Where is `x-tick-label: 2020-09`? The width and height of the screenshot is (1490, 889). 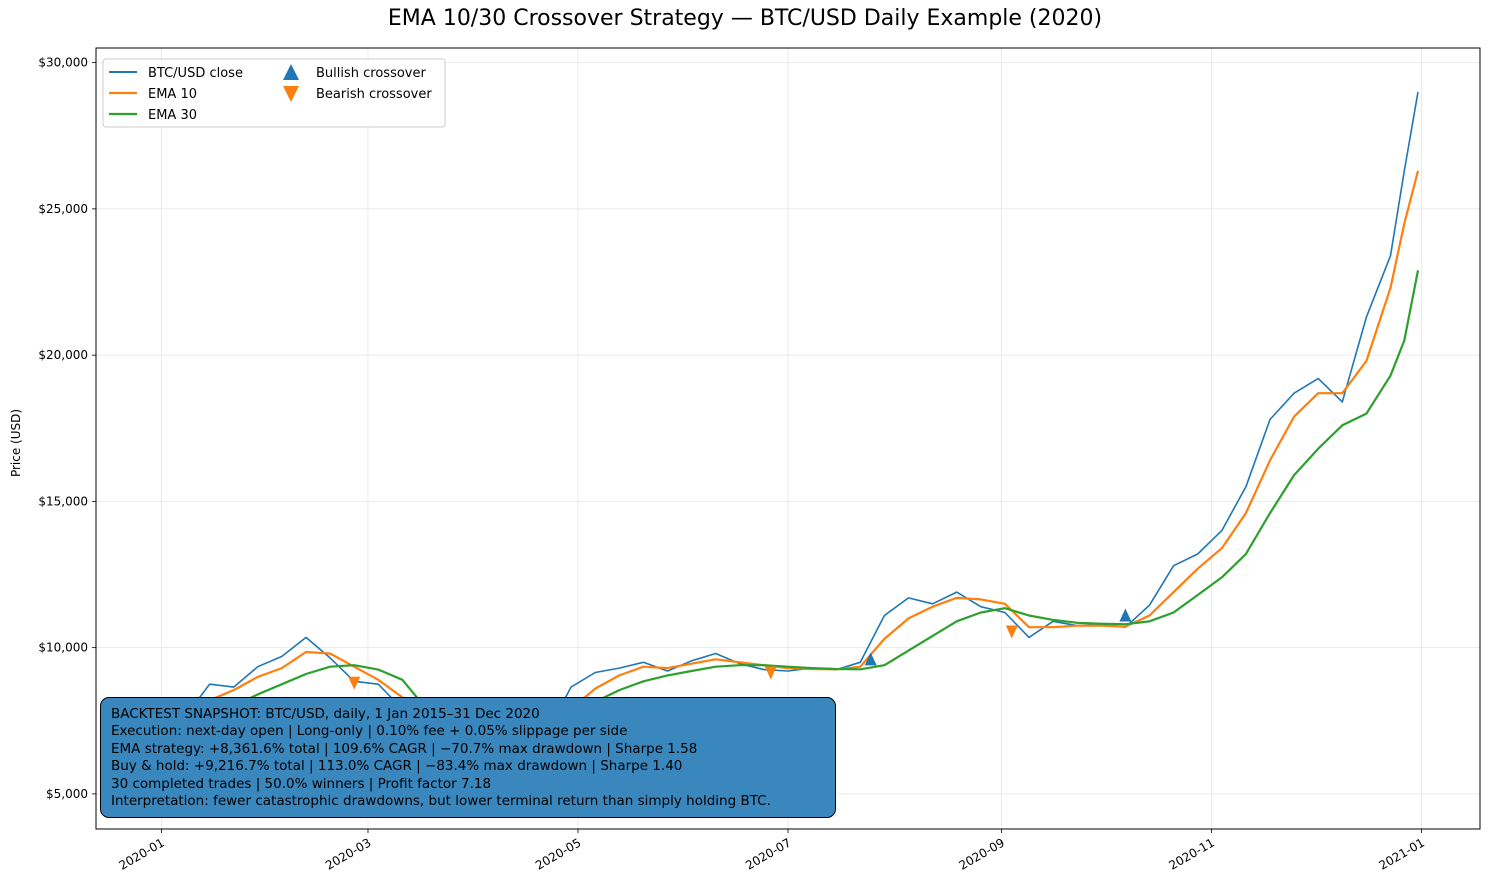 x-tick-label: 2020-09 is located at coordinates (982, 853).